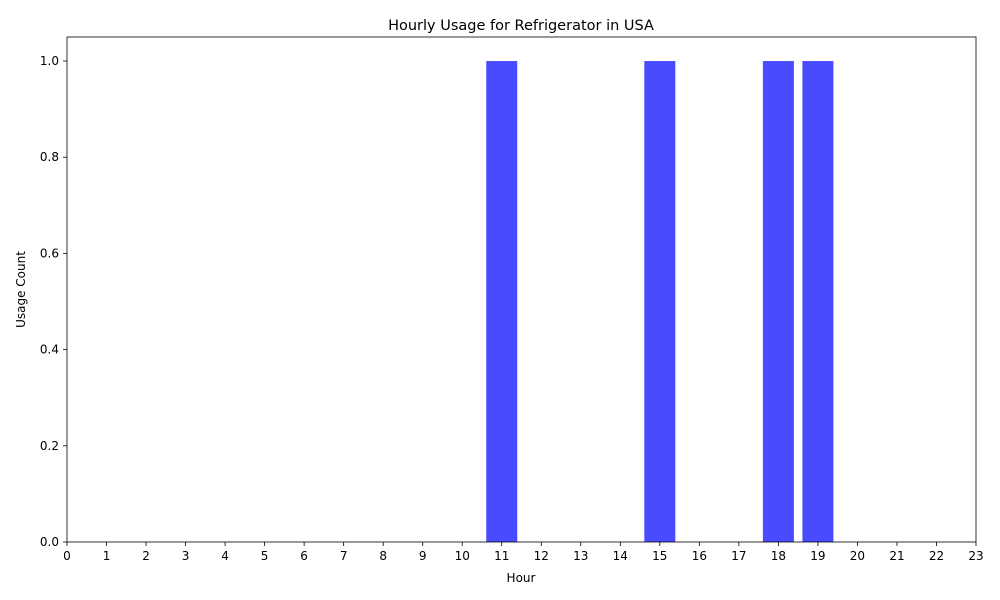 The height and width of the screenshot is (600, 1000). I want to click on x-tick-label: 22, so click(936, 556).